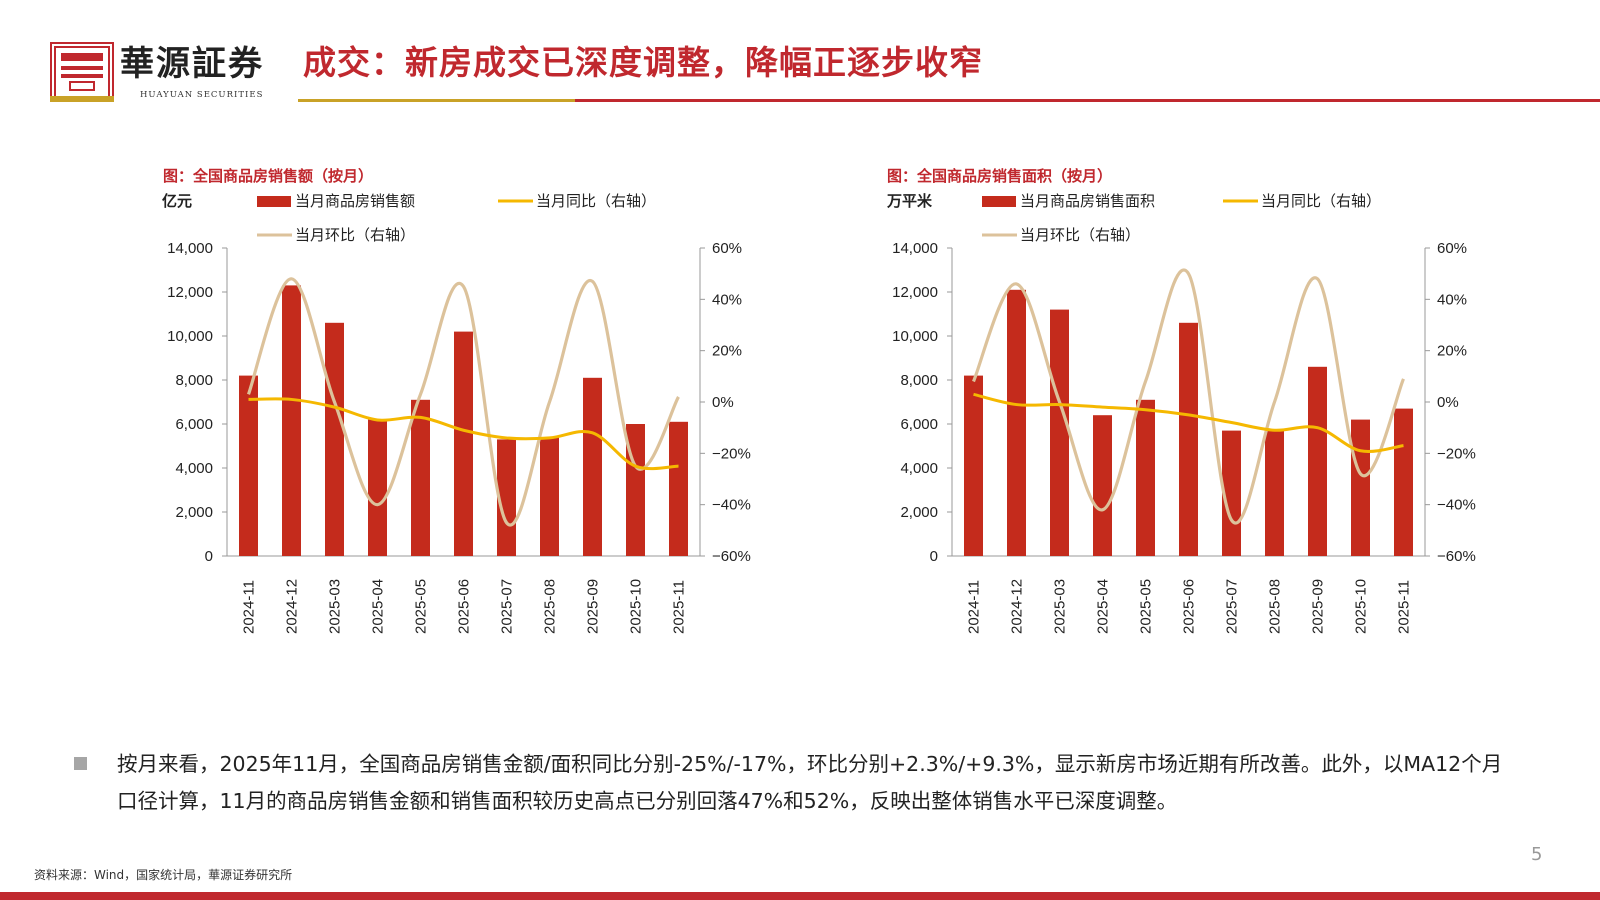  What do you see at coordinates (436, 100) in the screenshot?
I see `title-divider-gold` at bounding box center [436, 100].